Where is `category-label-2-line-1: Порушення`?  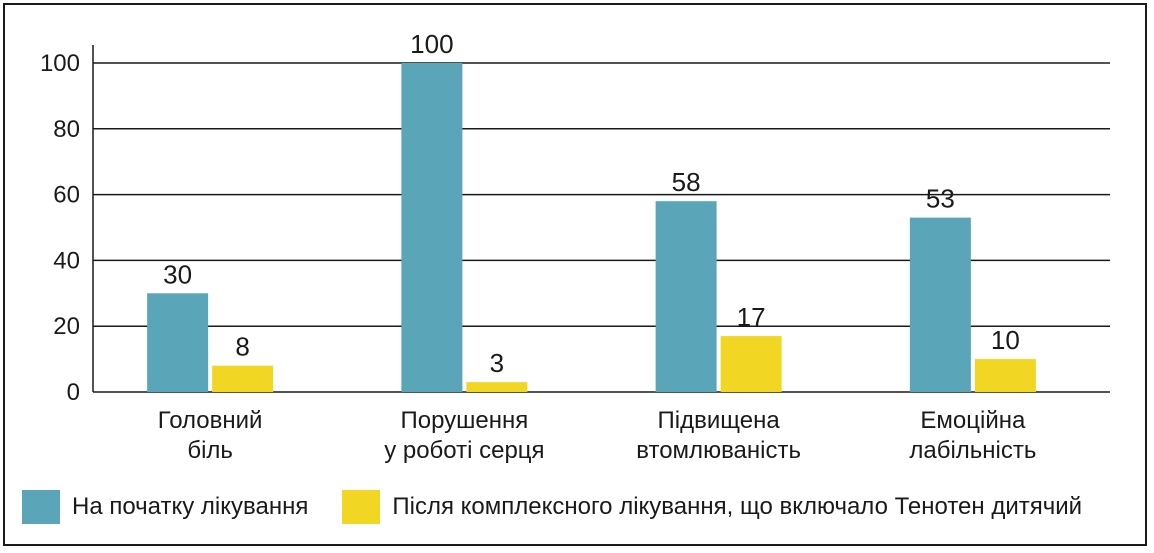
category-label-2-line-1: Порушення is located at coordinates (464, 420).